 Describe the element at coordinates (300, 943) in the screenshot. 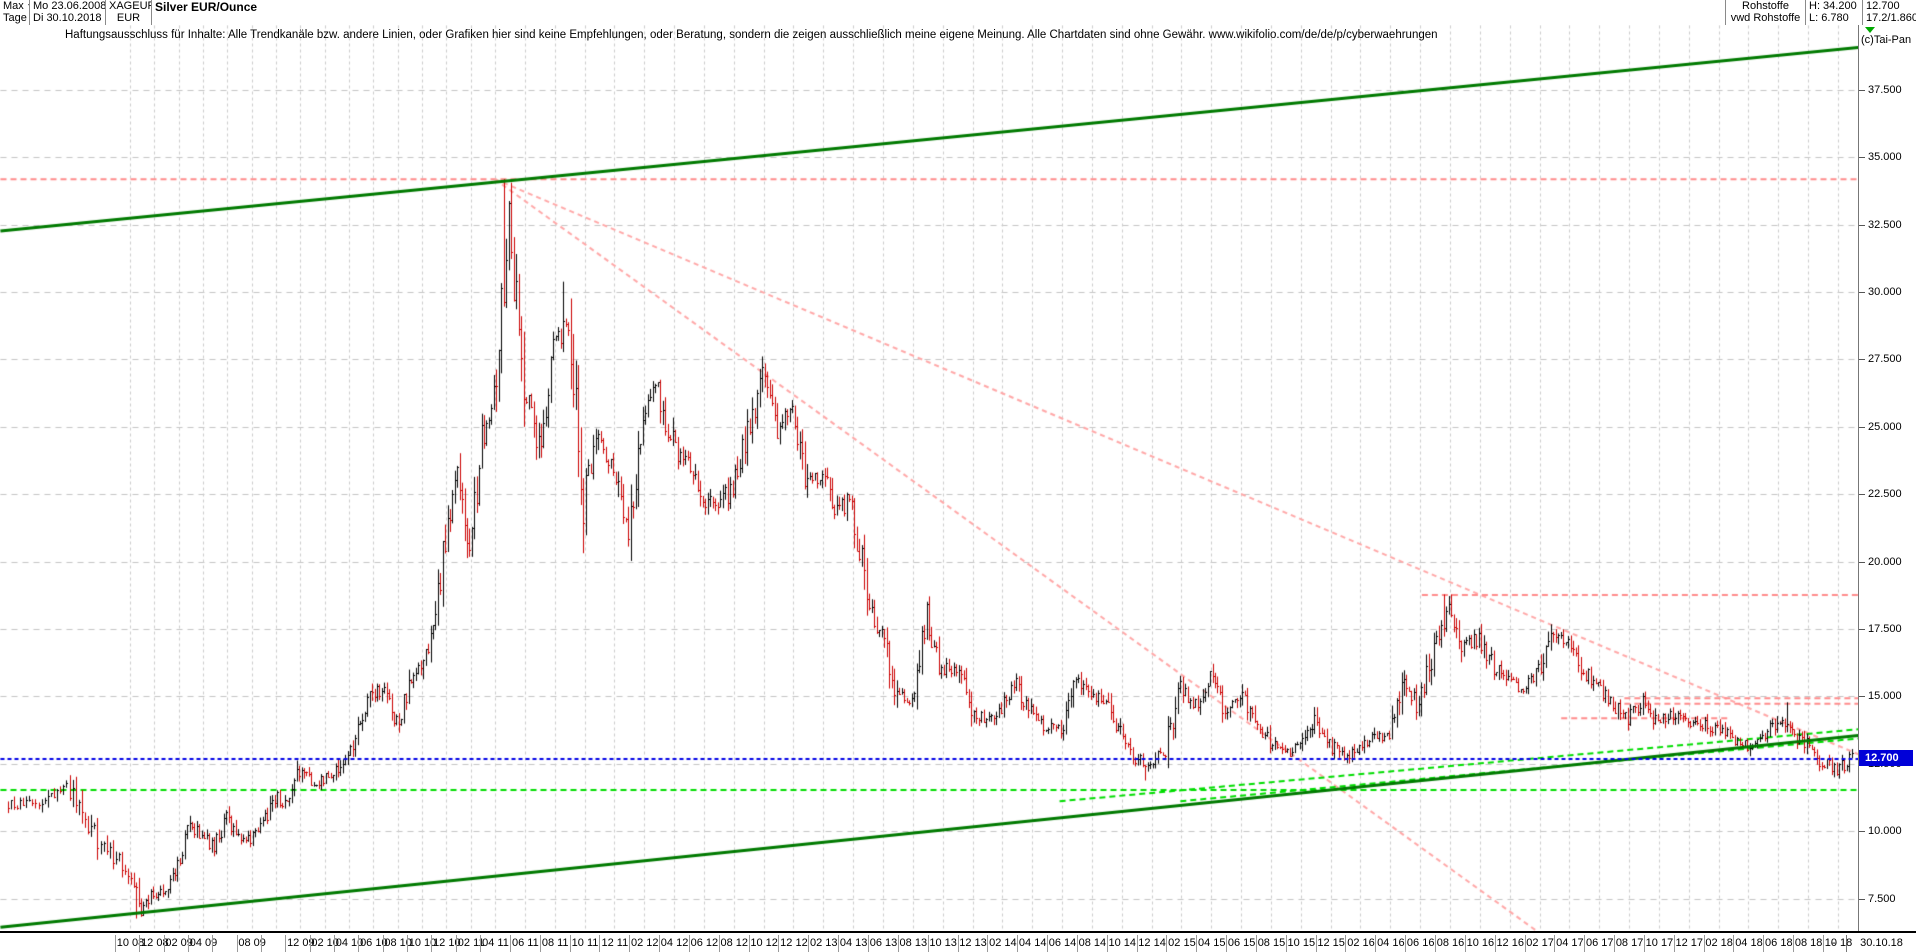

I see `date-axis-label: 12 09` at that location.